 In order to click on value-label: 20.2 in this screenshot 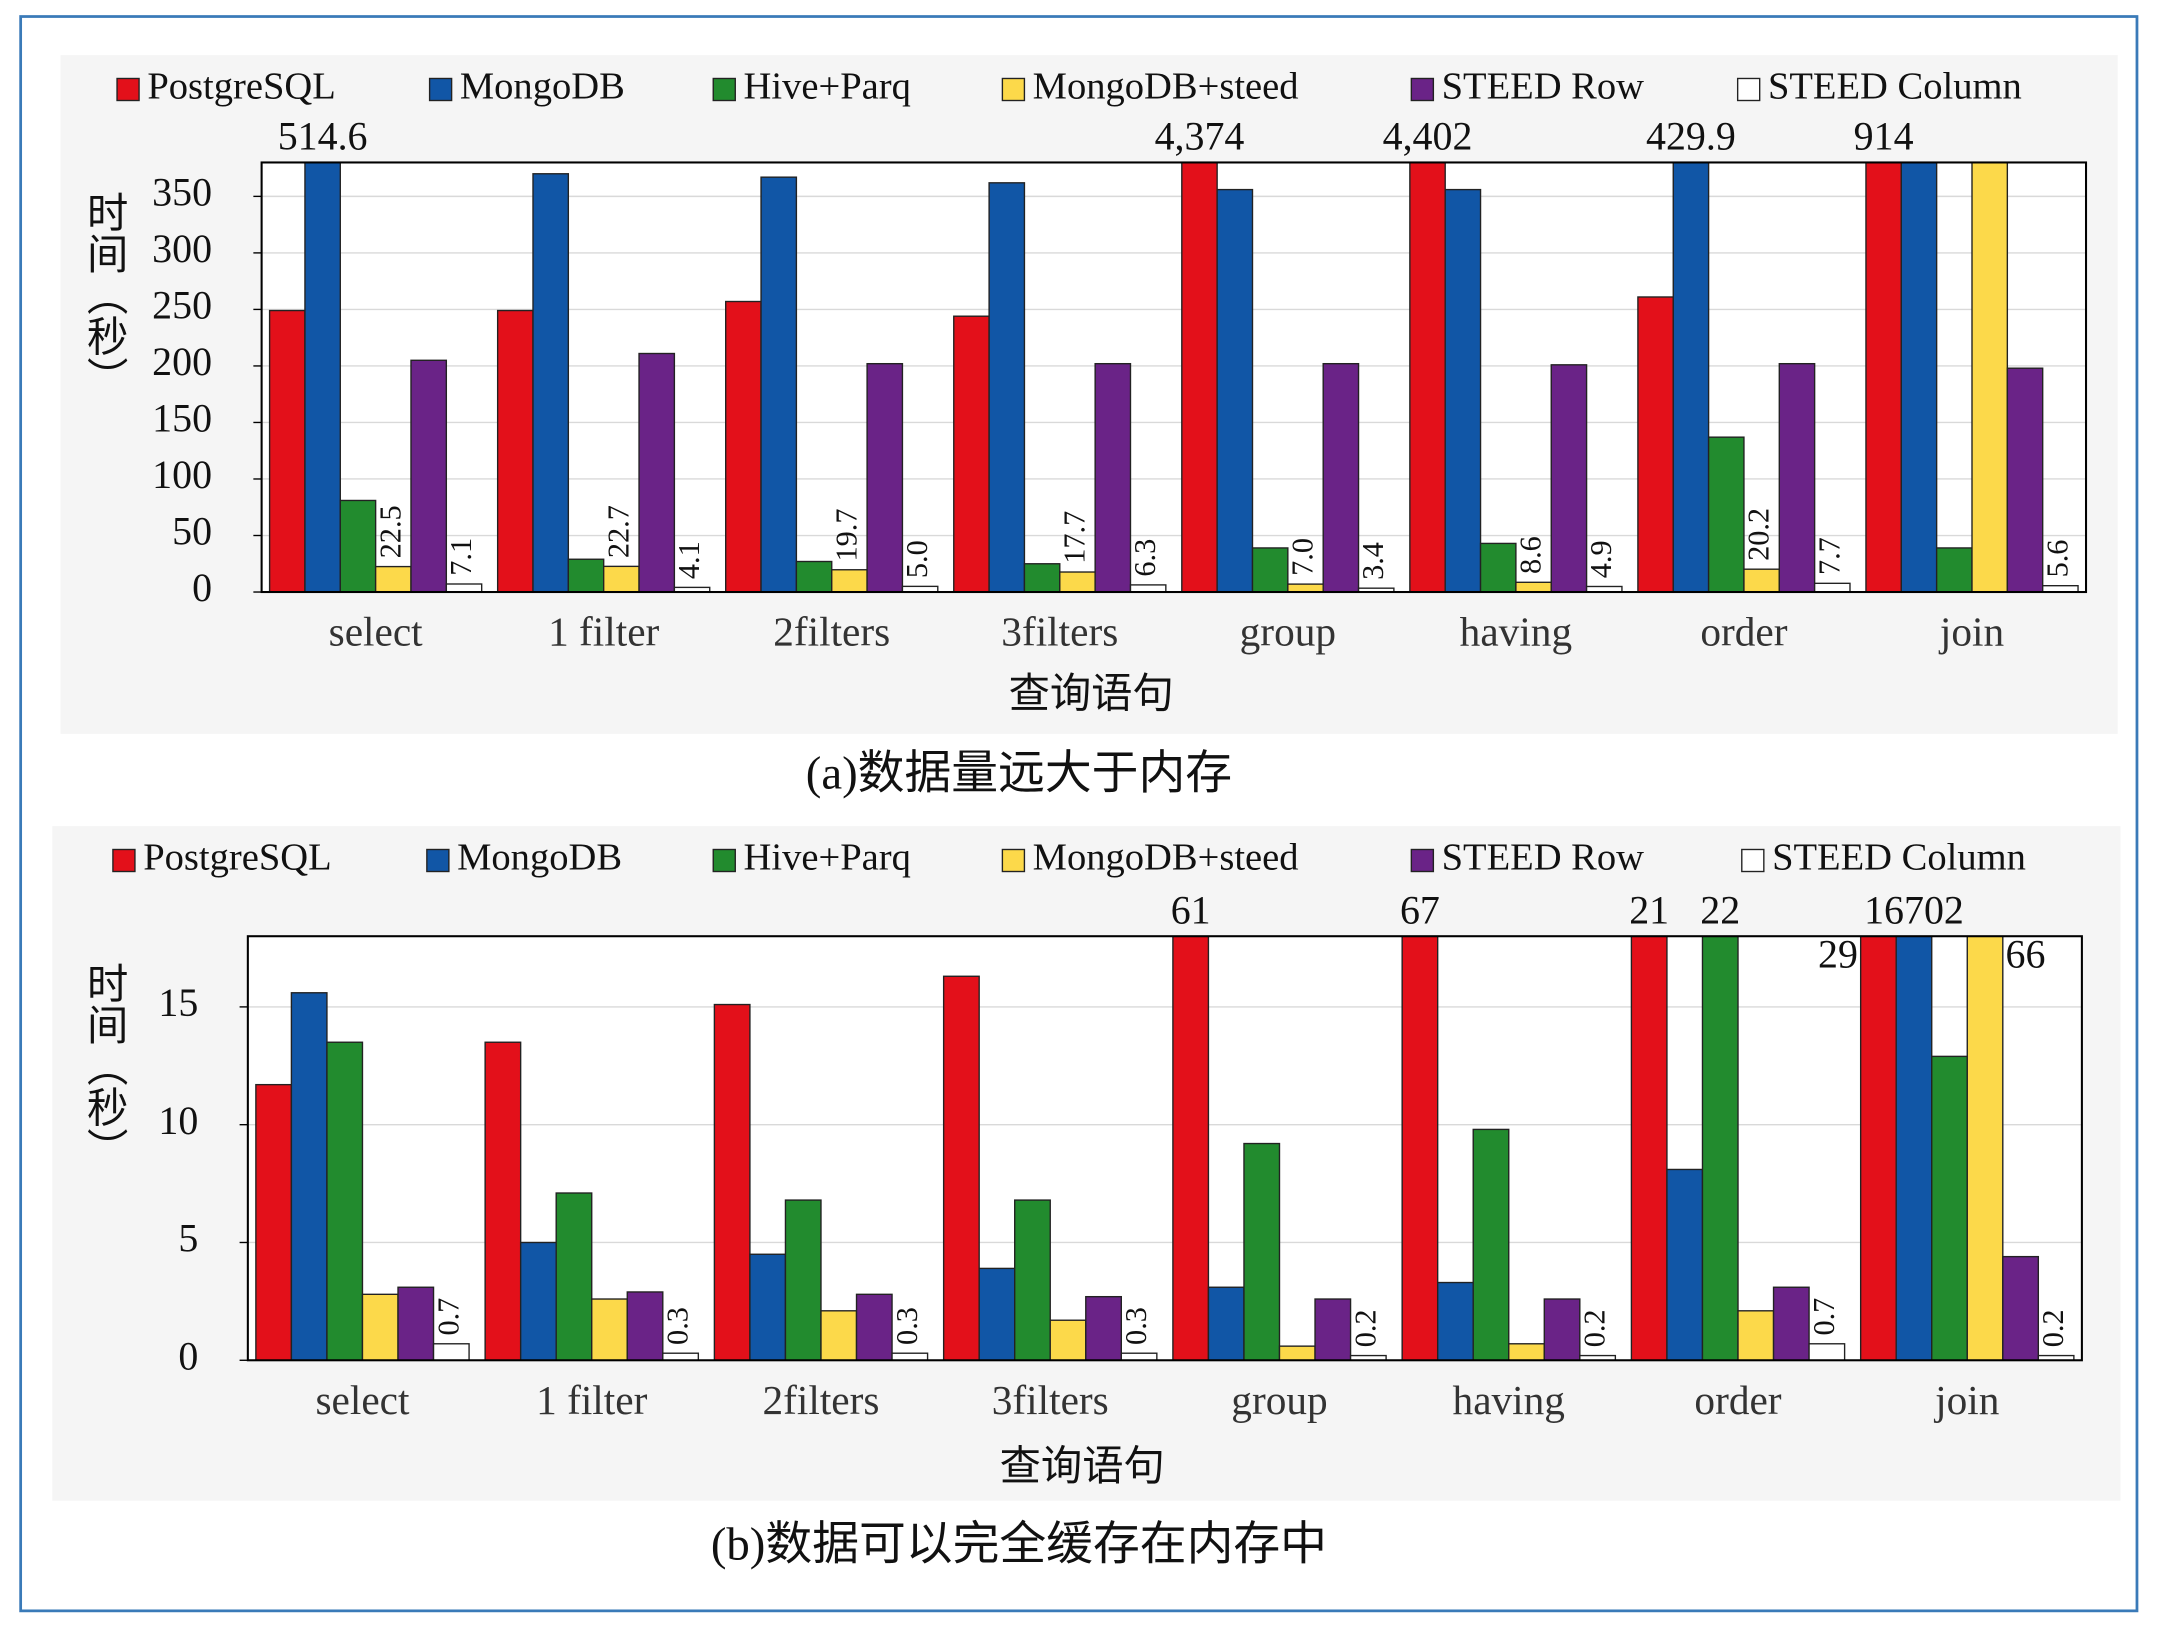, I will do `click(1759, 534)`.